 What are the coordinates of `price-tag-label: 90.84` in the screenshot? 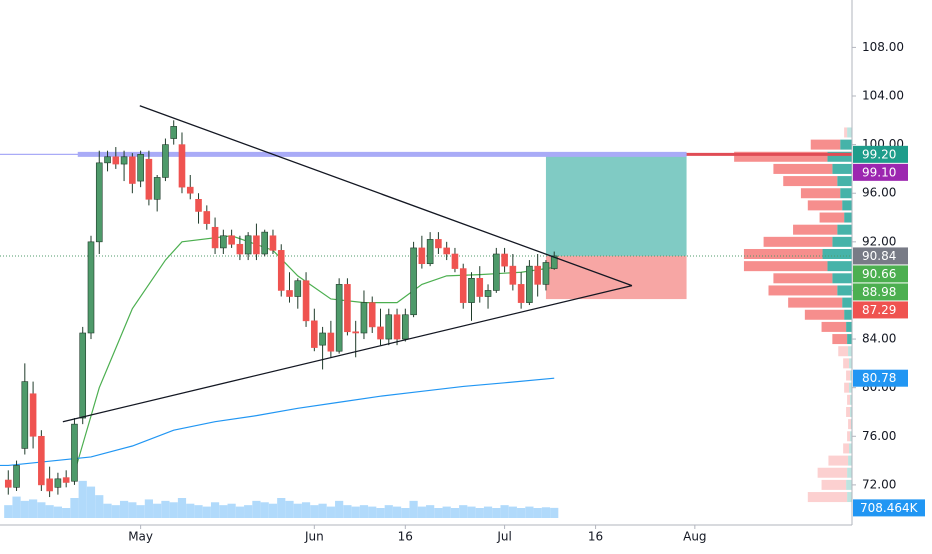 It's located at (879, 256).